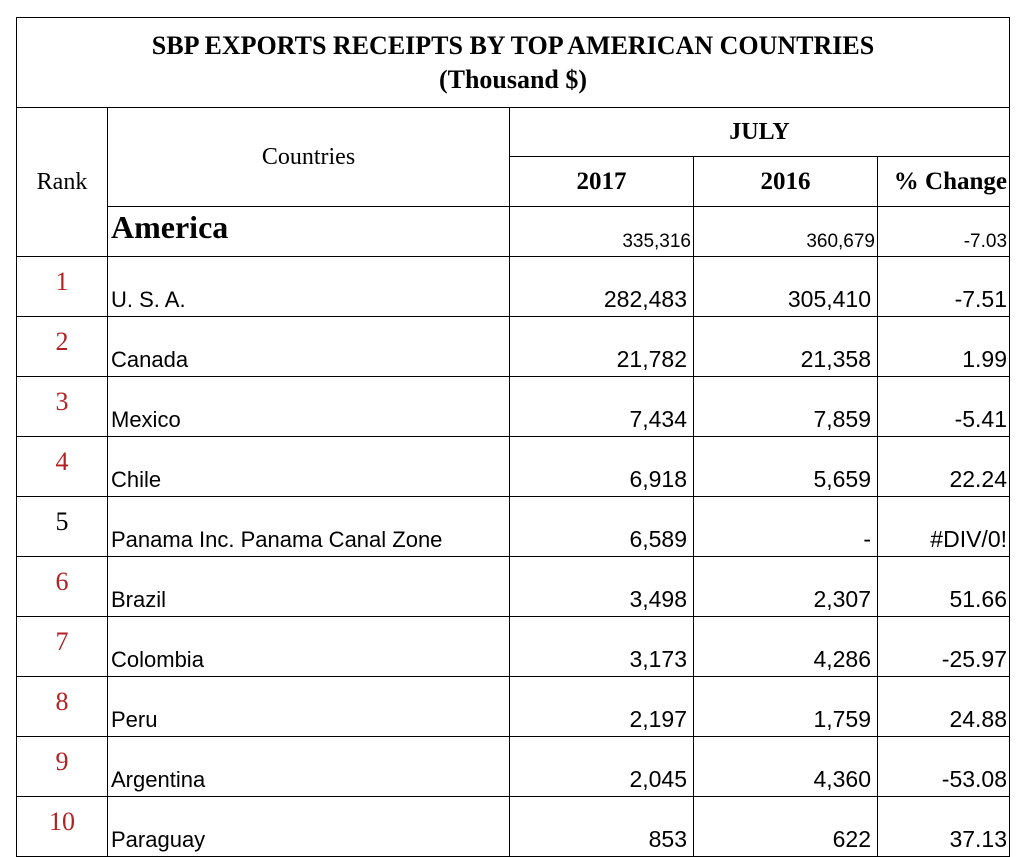 The width and height of the screenshot is (1024, 857). I want to click on value-2016: 305,410, so click(785, 286).